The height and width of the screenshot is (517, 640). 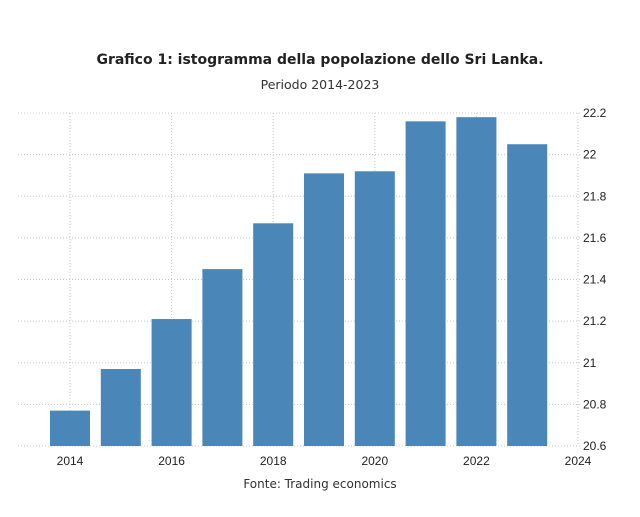 What do you see at coordinates (595, 196) in the screenshot?
I see `y-tick-label: 21.8` at bounding box center [595, 196].